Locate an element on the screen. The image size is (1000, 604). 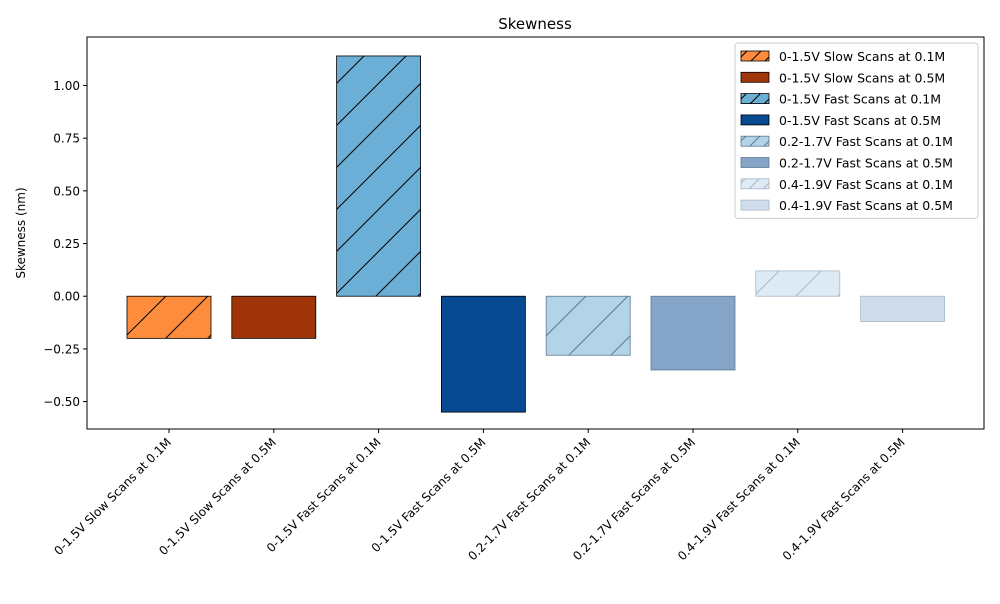
y-axis-label: Skewness (nm) is located at coordinates (21, 232).